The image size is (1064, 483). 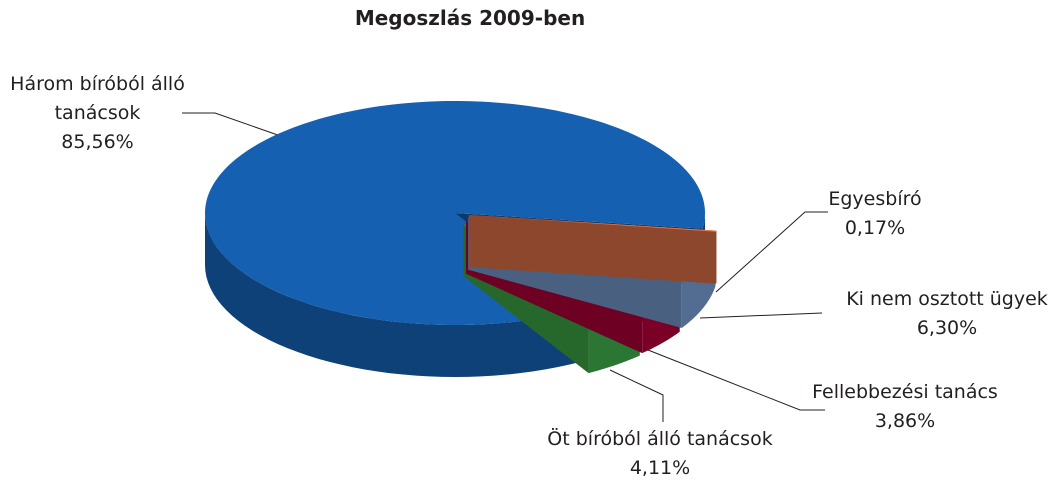 What do you see at coordinates (905, 392) in the screenshot?
I see `category-label: Fellebbezési tanács` at bounding box center [905, 392].